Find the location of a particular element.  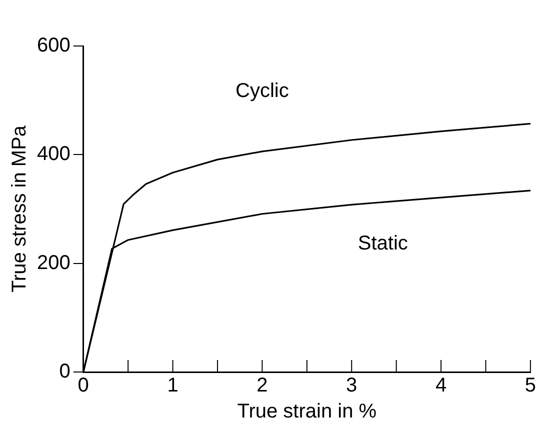

x-tick-label: 1 is located at coordinates (172, 385).